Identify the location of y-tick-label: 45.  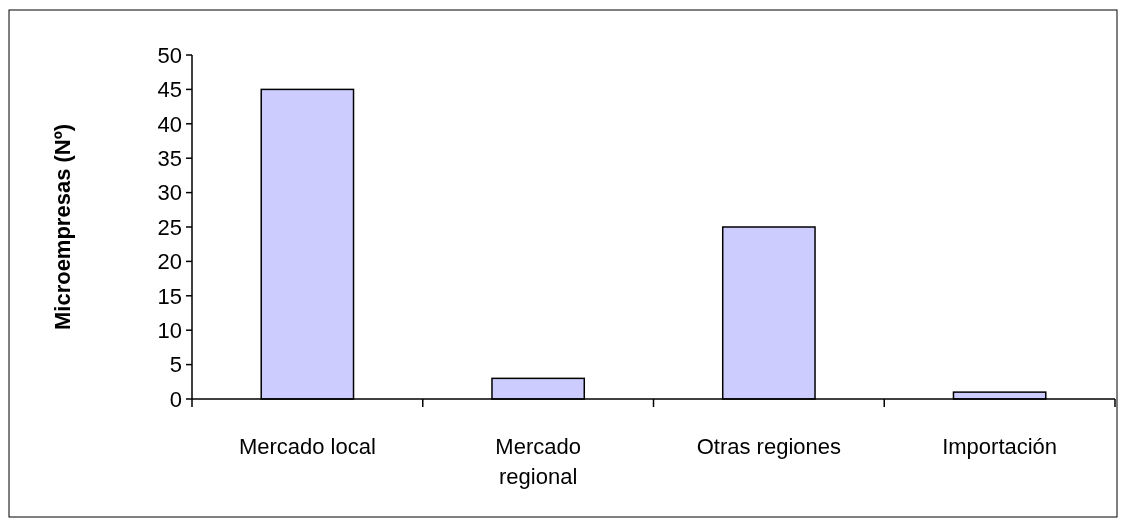
(169, 90).